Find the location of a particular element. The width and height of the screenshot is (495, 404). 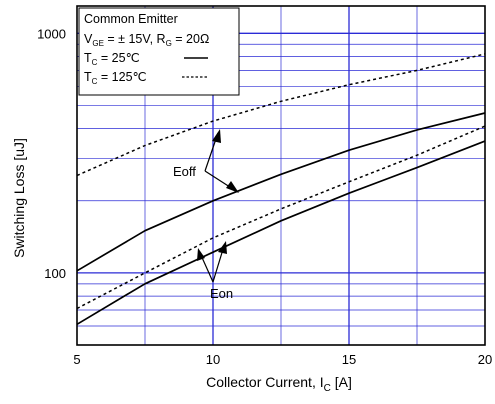

eoff-label: Eoff is located at coordinates (184, 171).